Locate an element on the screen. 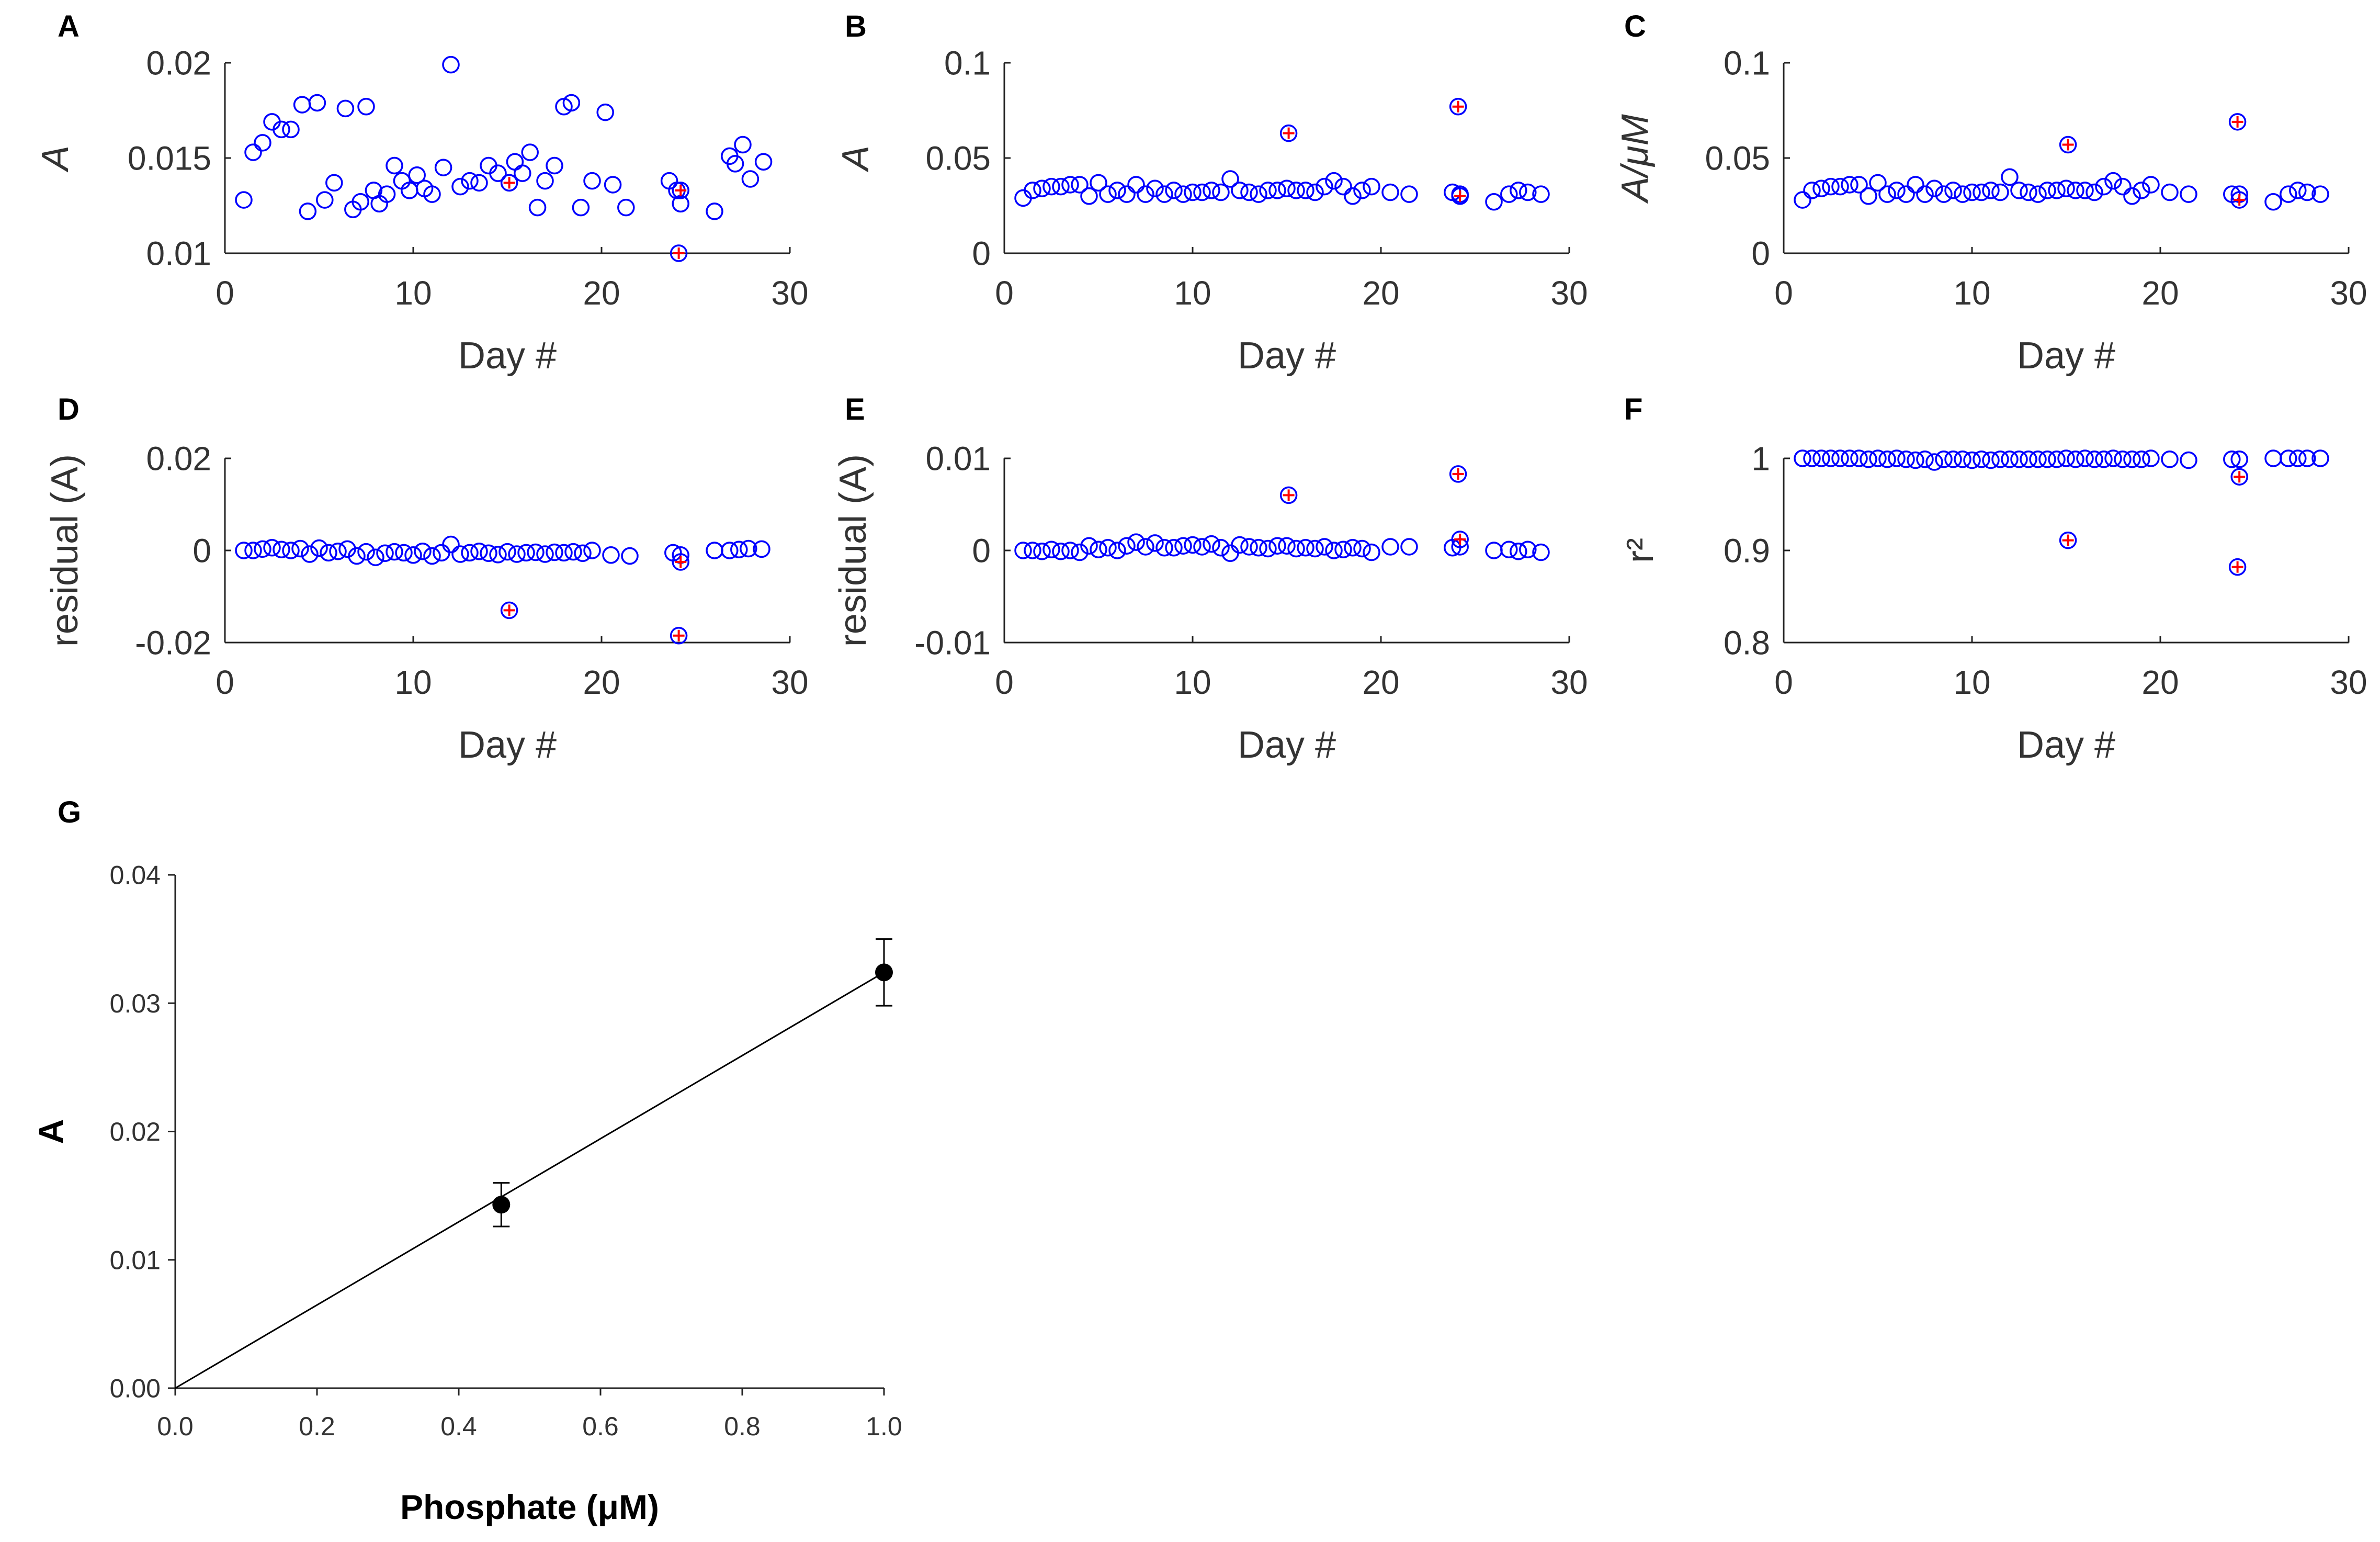  y-axis-label: A/μM is located at coordinates (1635, 159).